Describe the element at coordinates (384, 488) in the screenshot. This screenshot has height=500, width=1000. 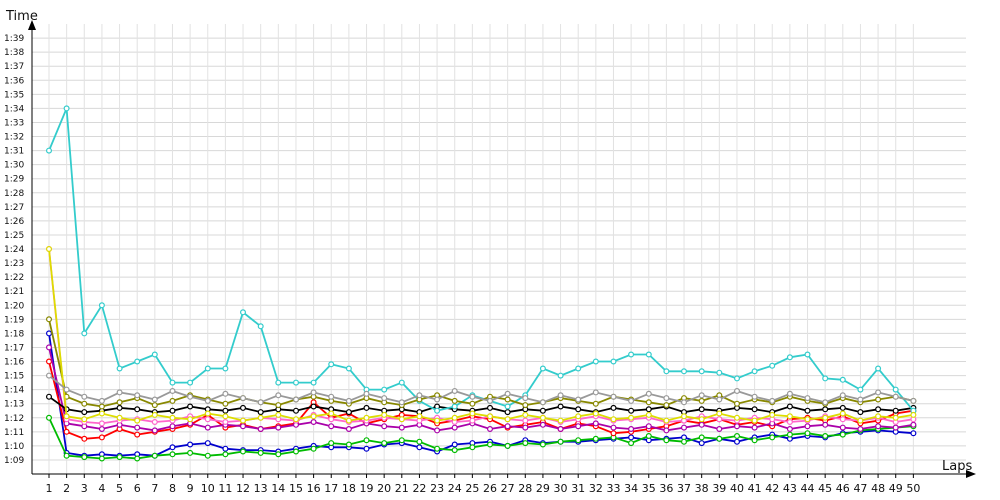
I see `x-tick-label: 20` at that location.